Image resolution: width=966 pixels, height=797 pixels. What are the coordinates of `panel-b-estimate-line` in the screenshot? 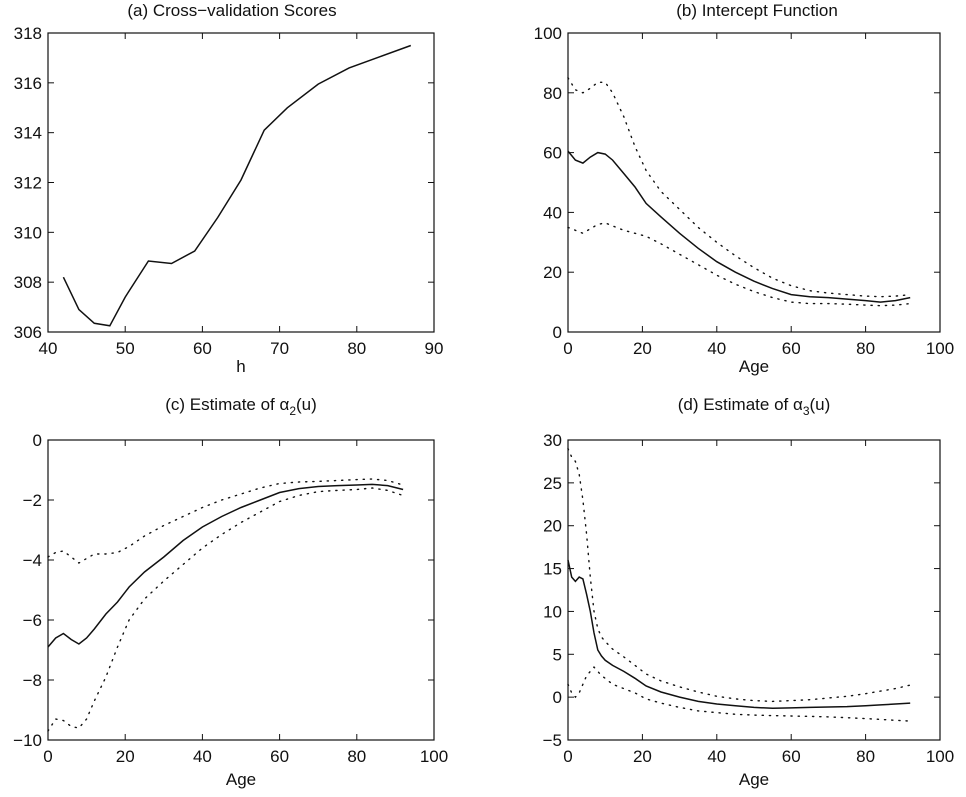 It's located at (739, 226).